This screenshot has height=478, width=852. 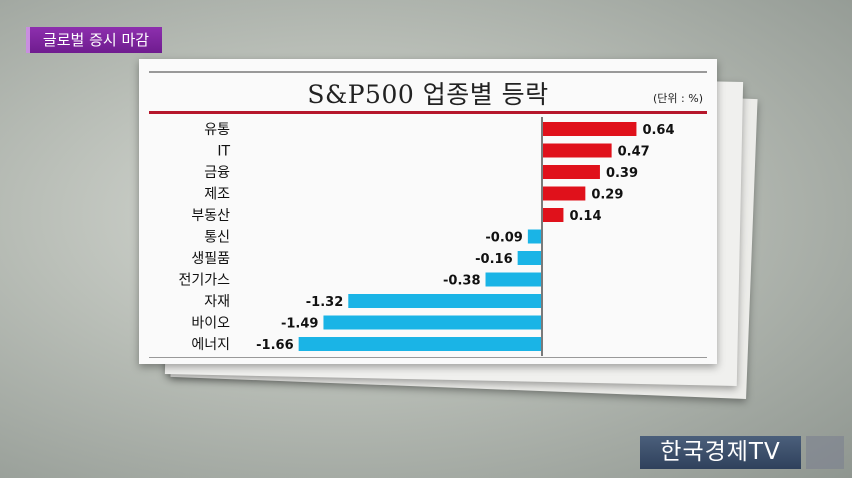 I want to click on chart-title: S&P500 업종별 등락, so click(x=428, y=94).